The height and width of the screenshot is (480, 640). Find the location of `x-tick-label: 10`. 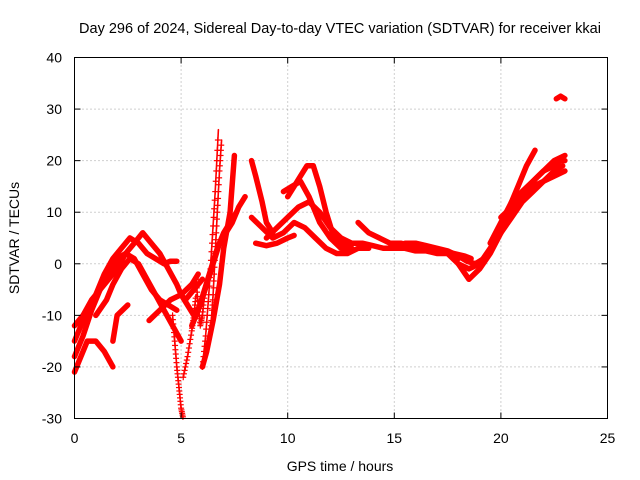

x-tick-label: 10 is located at coordinates (288, 438).